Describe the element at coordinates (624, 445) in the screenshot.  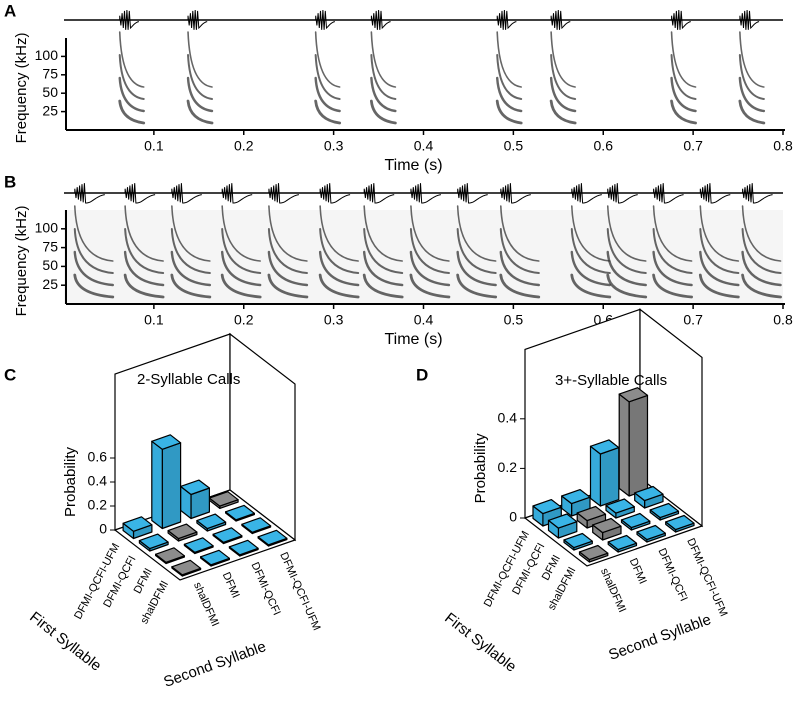
I see `bar-side-face` at that location.